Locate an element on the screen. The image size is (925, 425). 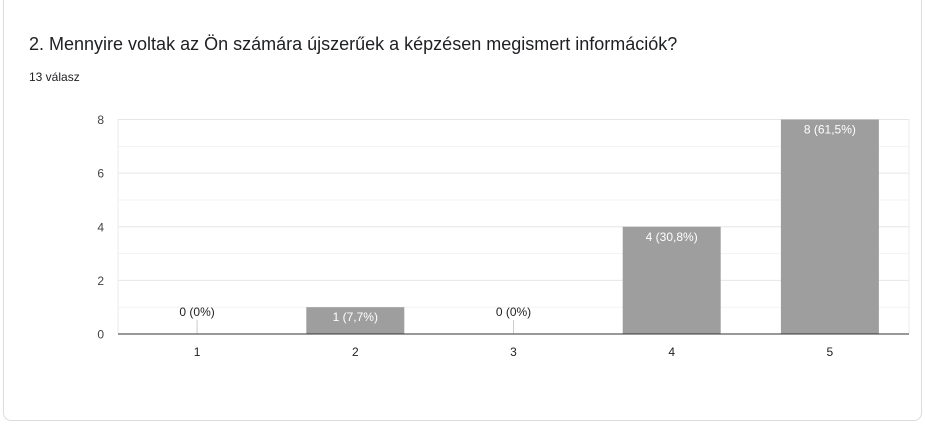
y-tick-label: 8 is located at coordinates (100, 120).